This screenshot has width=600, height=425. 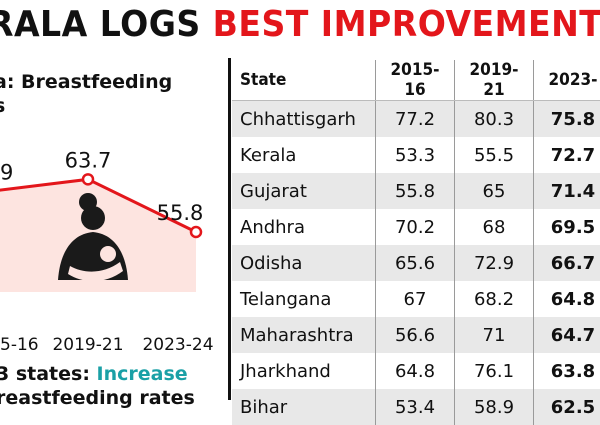 I want to click on value-2015-16: 65.6, so click(x=415, y=263).